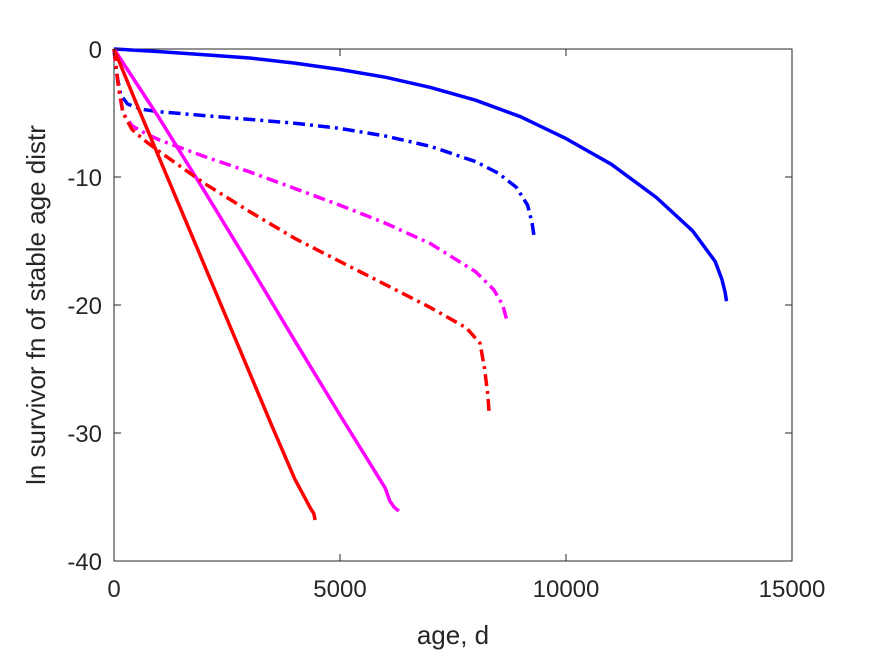 The height and width of the screenshot is (656, 875). I want to click on y-tick-label: -40, so click(84, 562).